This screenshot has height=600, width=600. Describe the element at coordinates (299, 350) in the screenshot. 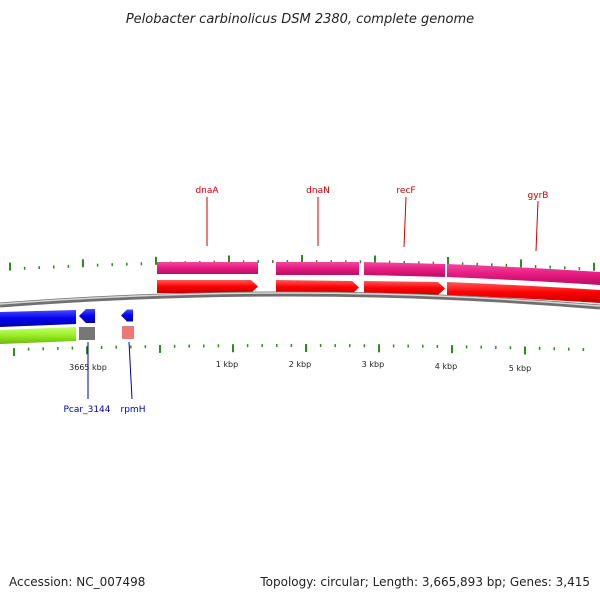

I see `inner-tick-marks` at that location.